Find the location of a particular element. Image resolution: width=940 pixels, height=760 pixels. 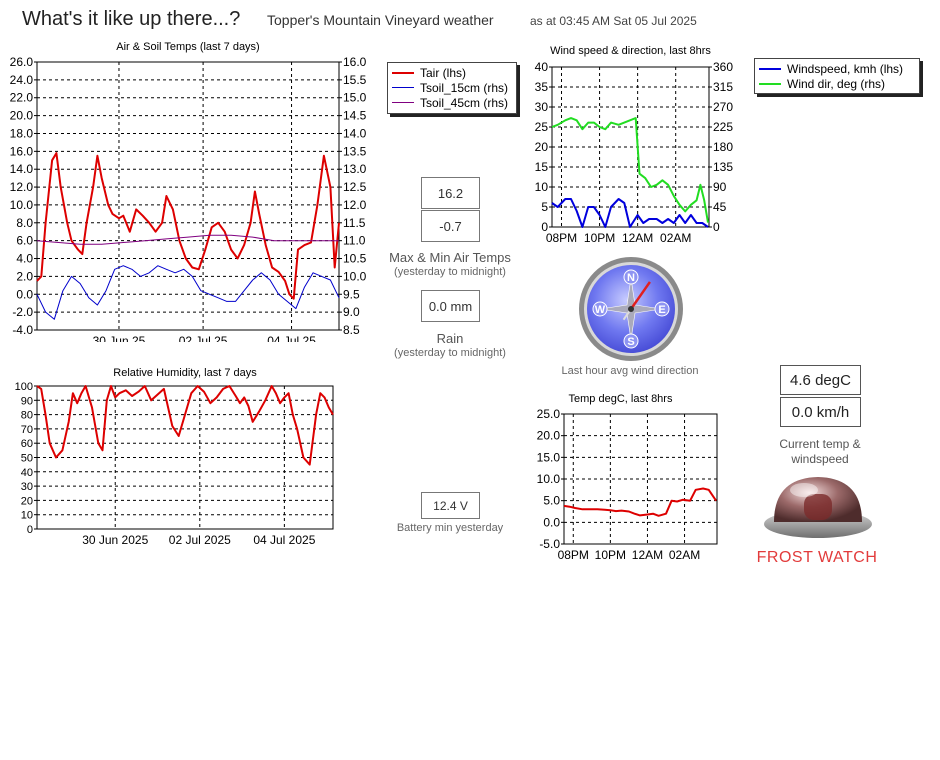

x-tick-label: 30 Jun 2025 is located at coordinates (115, 540).